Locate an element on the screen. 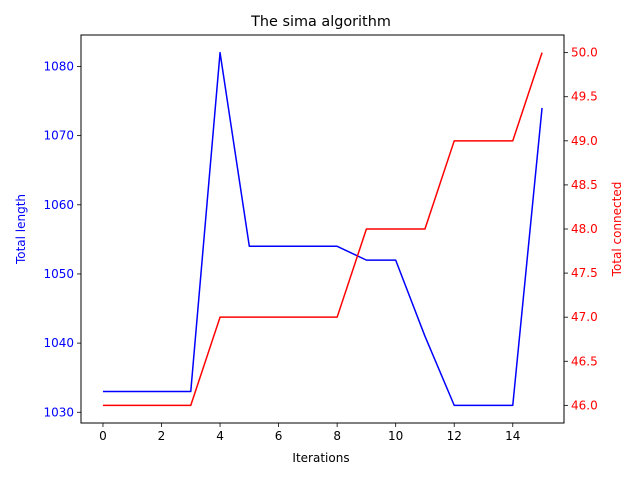 The width and height of the screenshot is (640, 480). x-tick-label: 2 is located at coordinates (162, 436).